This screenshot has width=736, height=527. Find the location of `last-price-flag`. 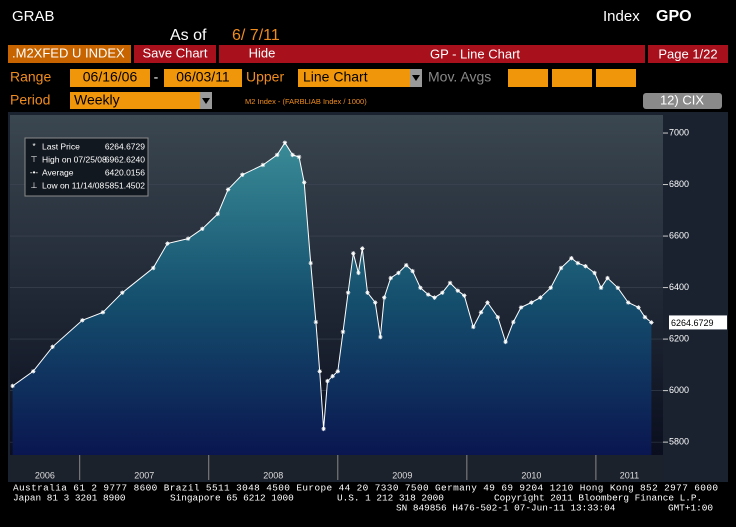

last-price-flag is located at coordinates (698, 322).